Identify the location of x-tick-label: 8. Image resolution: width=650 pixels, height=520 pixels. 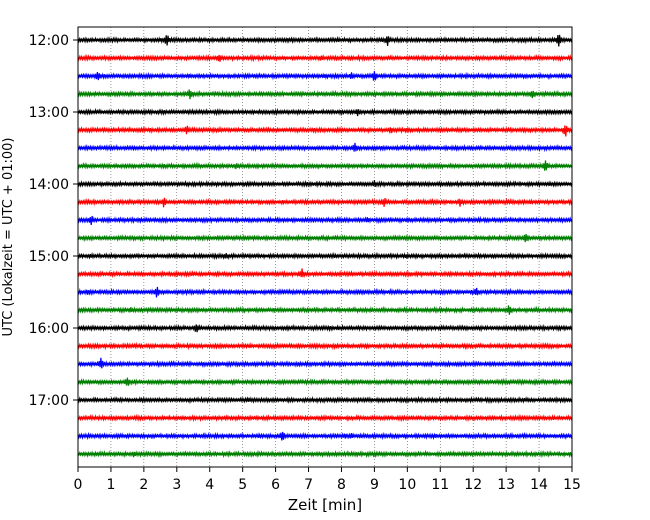
(341, 485).